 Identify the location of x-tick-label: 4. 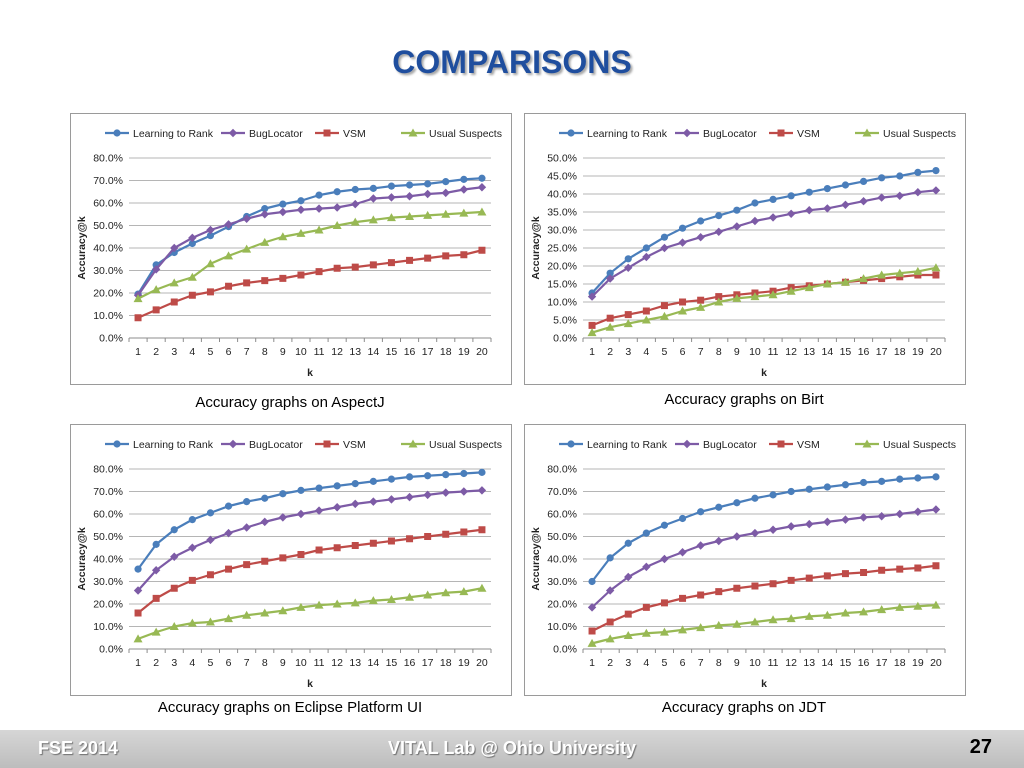
(646, 663).